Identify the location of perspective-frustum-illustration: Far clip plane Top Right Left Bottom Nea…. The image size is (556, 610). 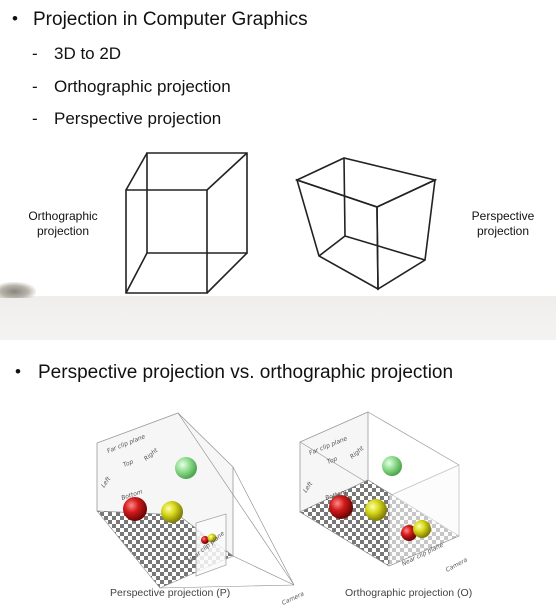
(200, 509).